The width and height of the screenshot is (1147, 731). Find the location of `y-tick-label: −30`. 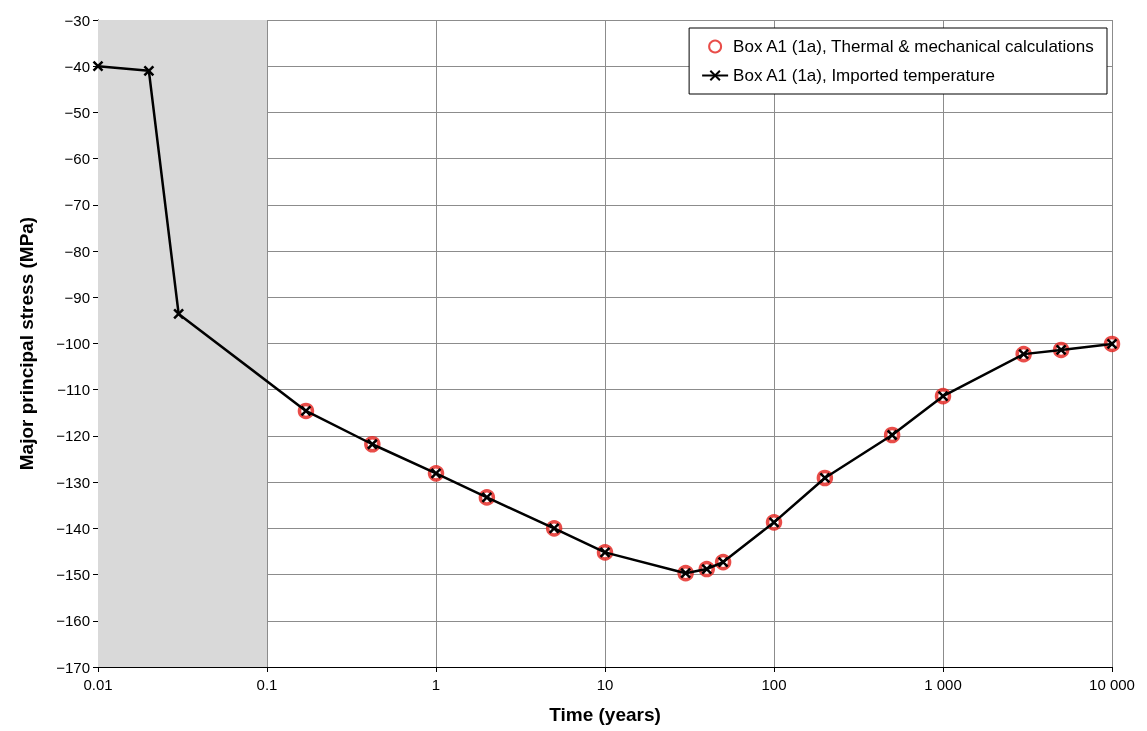

y-tick-label: −30 is located at coordinates (77, 20).